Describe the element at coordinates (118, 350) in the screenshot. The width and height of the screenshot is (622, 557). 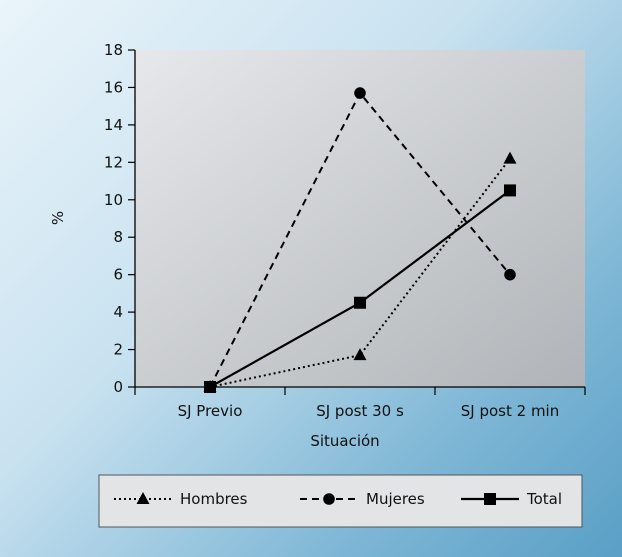
I see `y-tick-label: 2` at that location.